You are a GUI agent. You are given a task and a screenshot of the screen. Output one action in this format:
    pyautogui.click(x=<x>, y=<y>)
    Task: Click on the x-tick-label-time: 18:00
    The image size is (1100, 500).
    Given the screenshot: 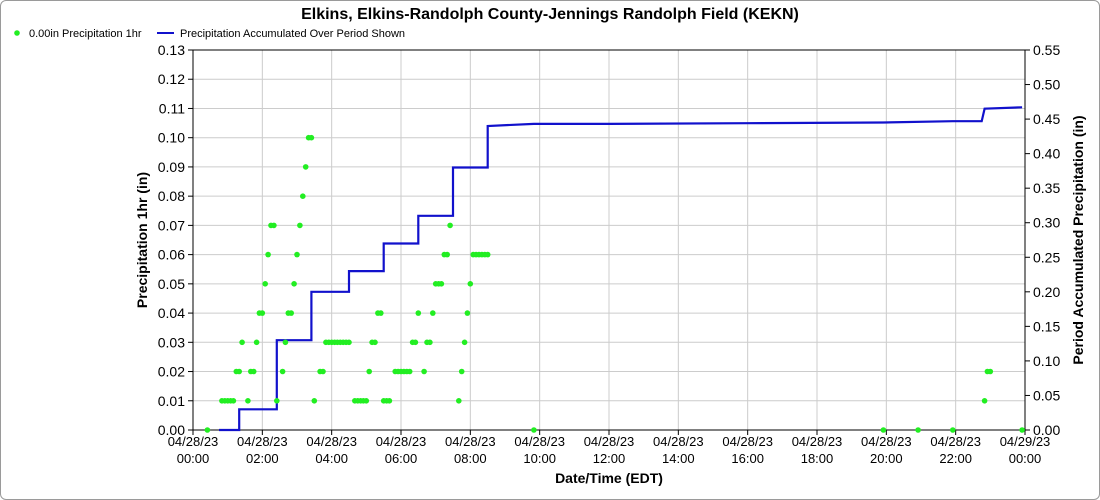 What is the action you would take?
    pyautogui.click(x=817, y=458)
    